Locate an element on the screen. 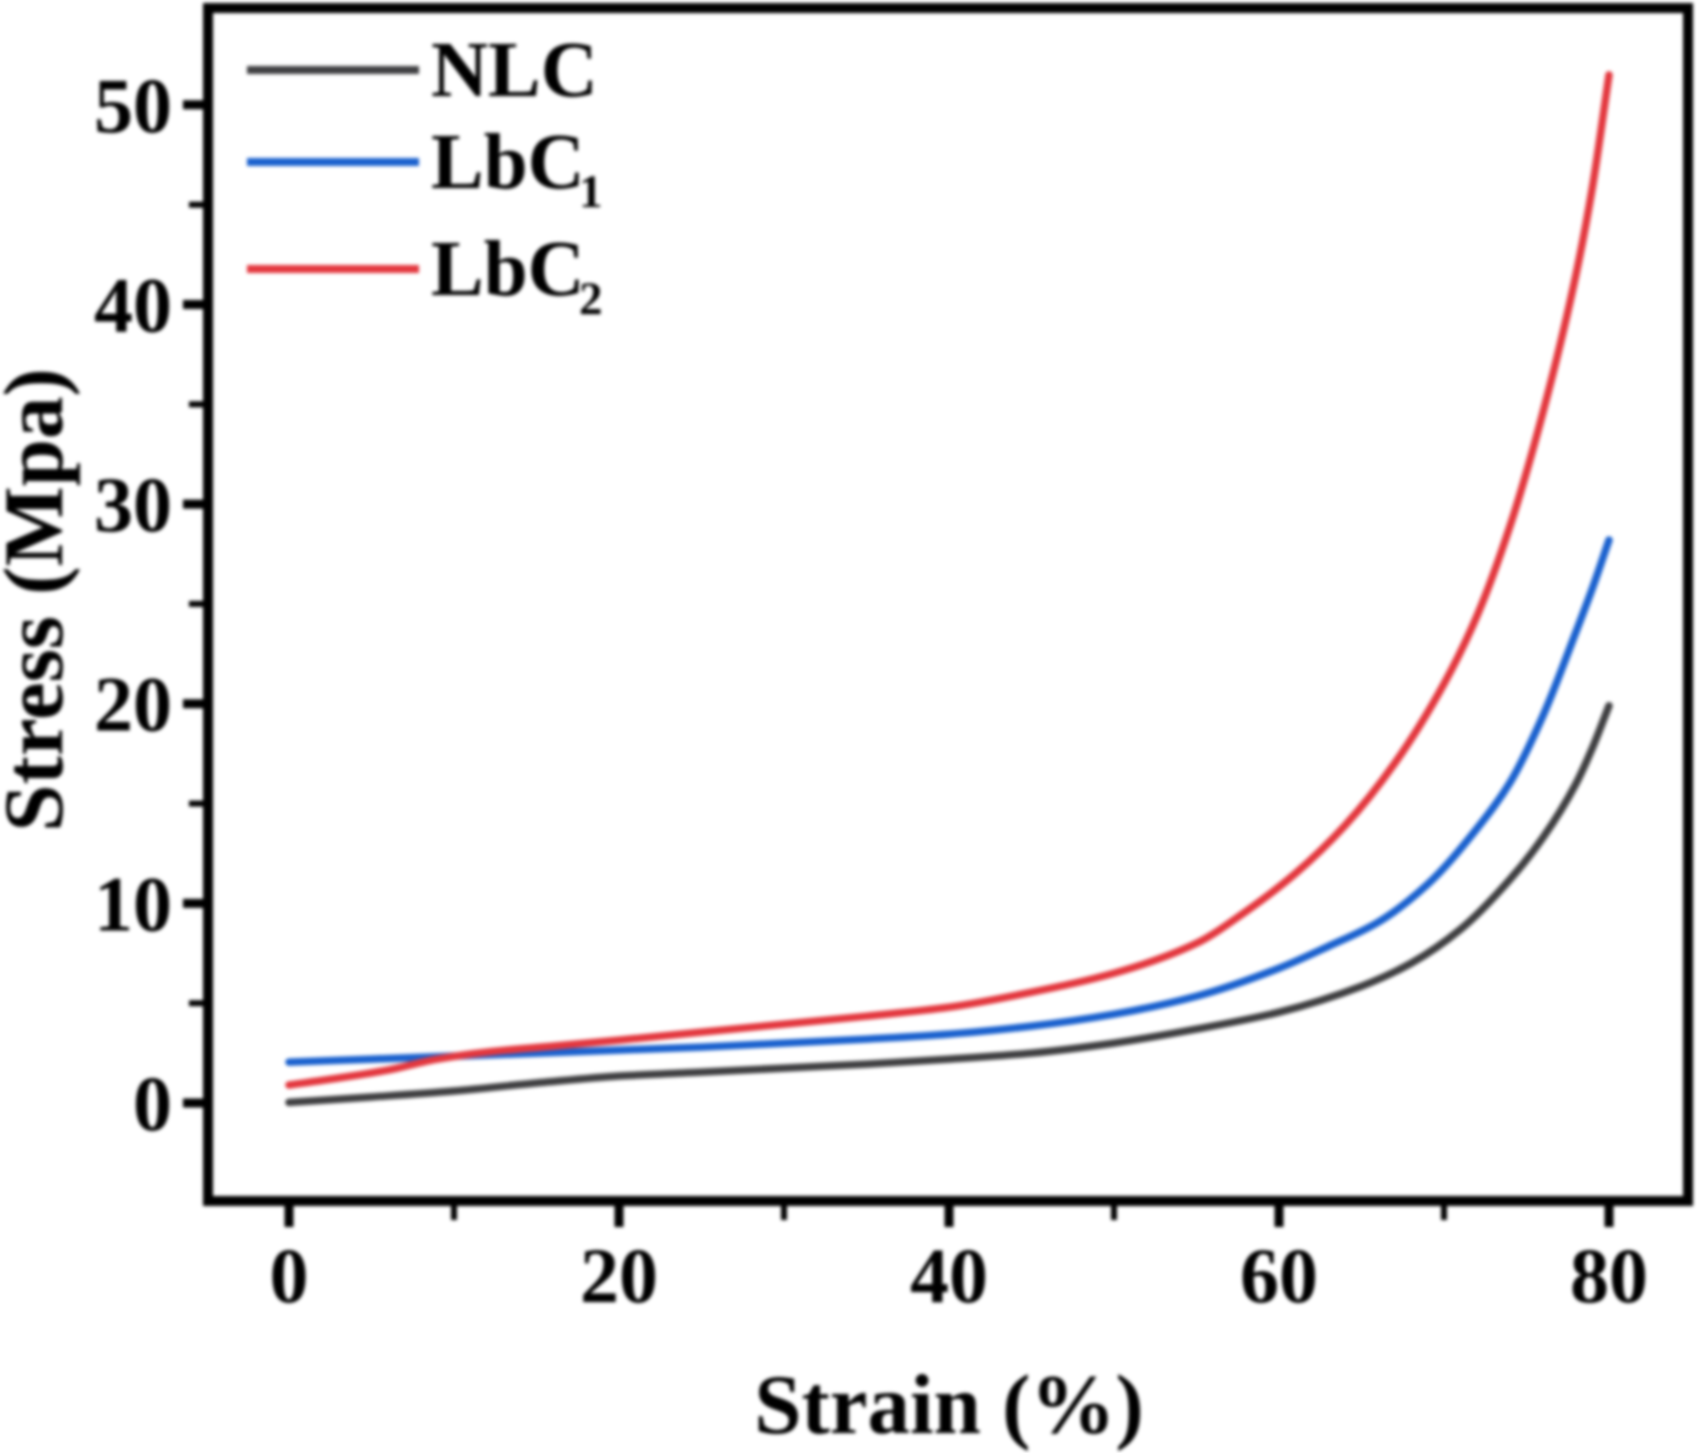 This screenshot has height=1453, width=1699. svg-text: 1 is located at coordinates (591, 192).